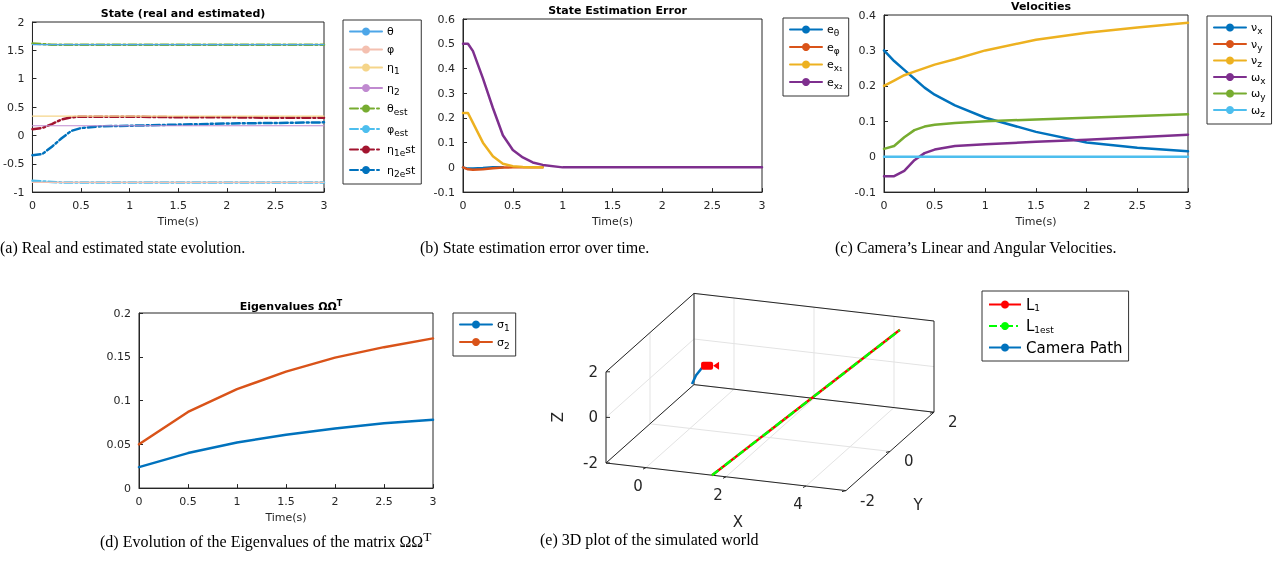 Image resolution: width=1276 pixels, height=583 pixels. What do you see at coordinates (650, 539) in the screenshot?
I see `text: (e) 3D plot of the simulated world` at bounding box center [650, 539].